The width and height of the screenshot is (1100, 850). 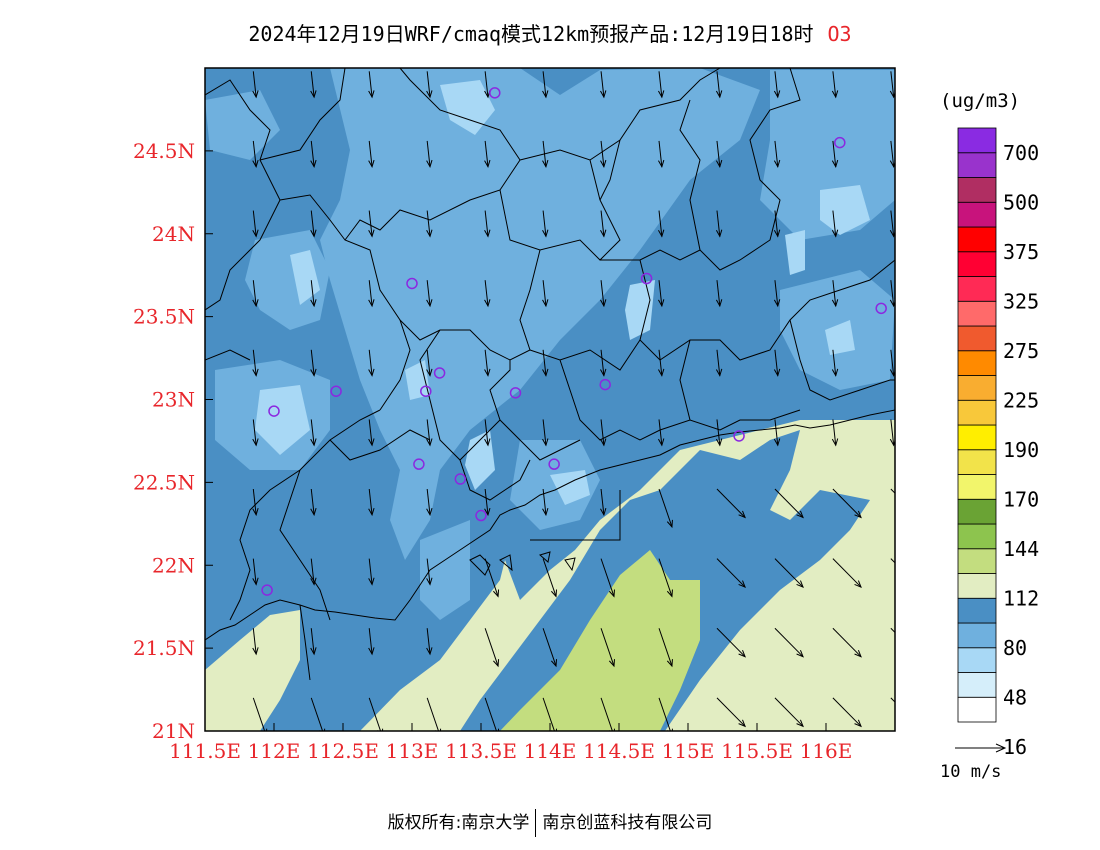 I want to click on lat-tick-label: 23N, so click(x=173, y=400).